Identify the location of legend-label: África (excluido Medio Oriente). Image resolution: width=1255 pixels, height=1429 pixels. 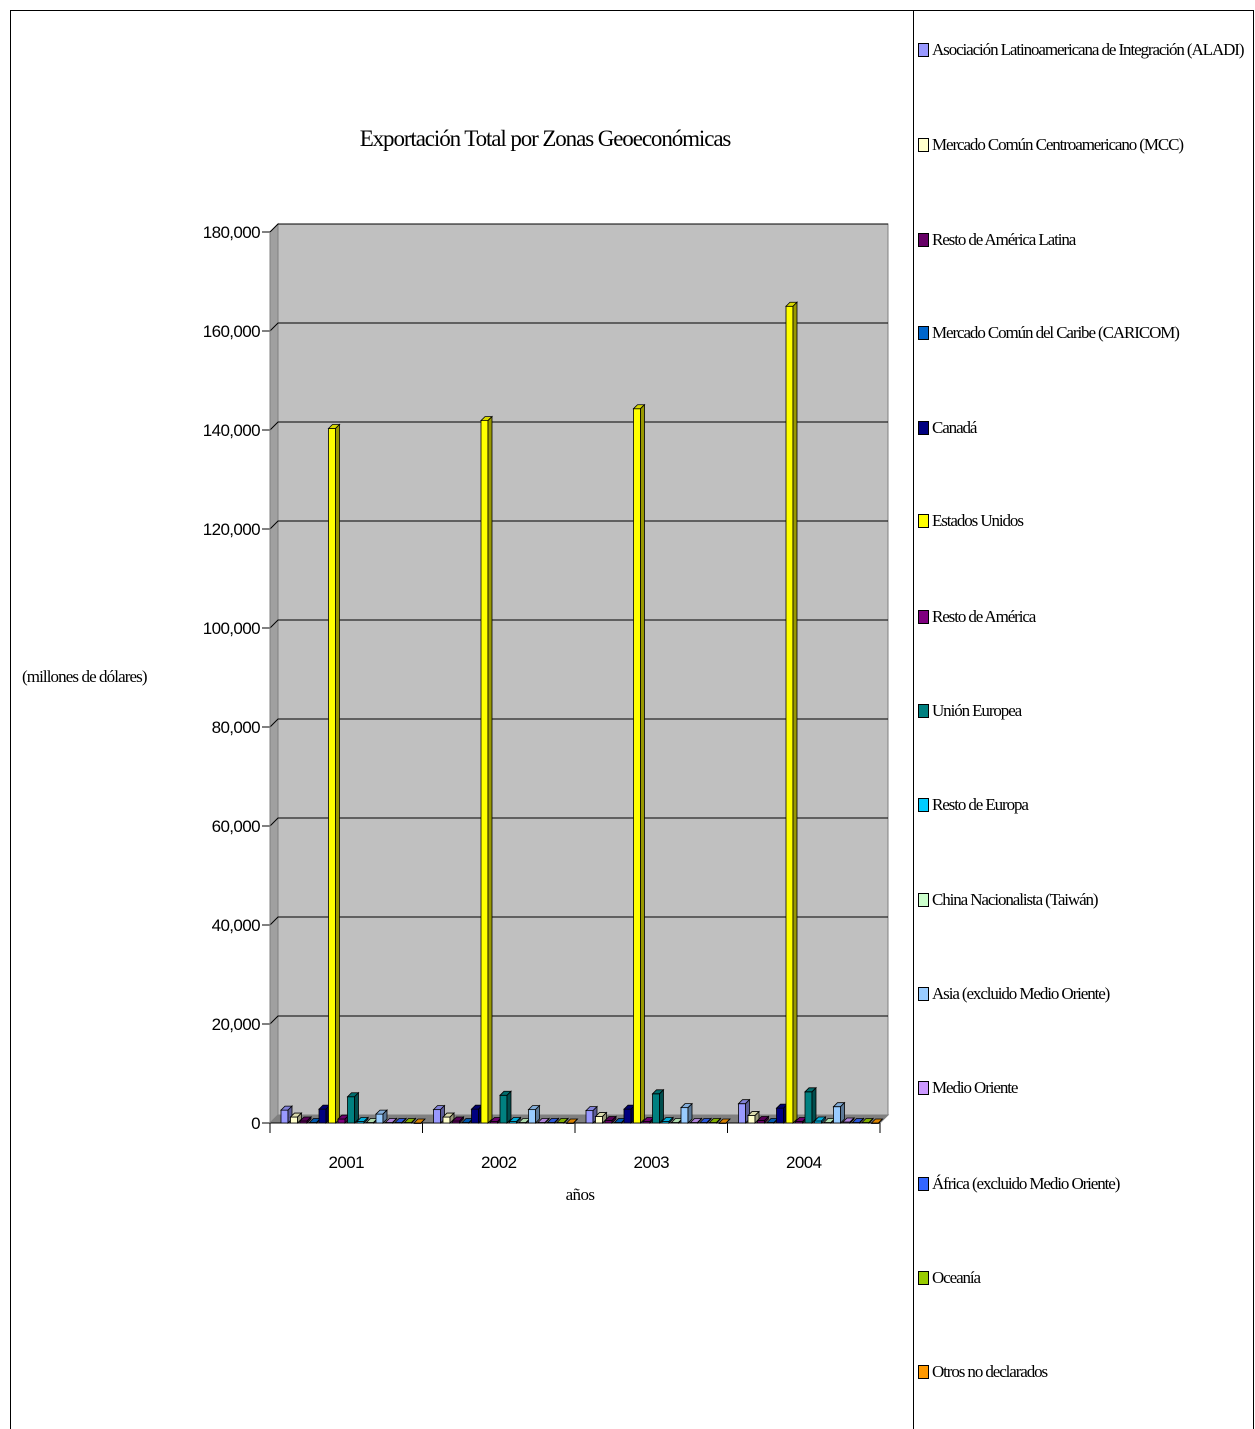
(1026, 1183).